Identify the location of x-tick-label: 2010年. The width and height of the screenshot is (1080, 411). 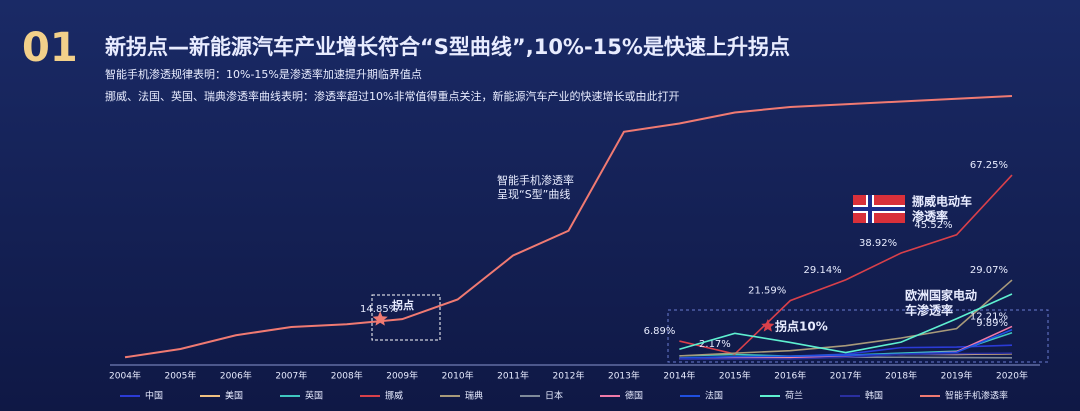
(458, 376).